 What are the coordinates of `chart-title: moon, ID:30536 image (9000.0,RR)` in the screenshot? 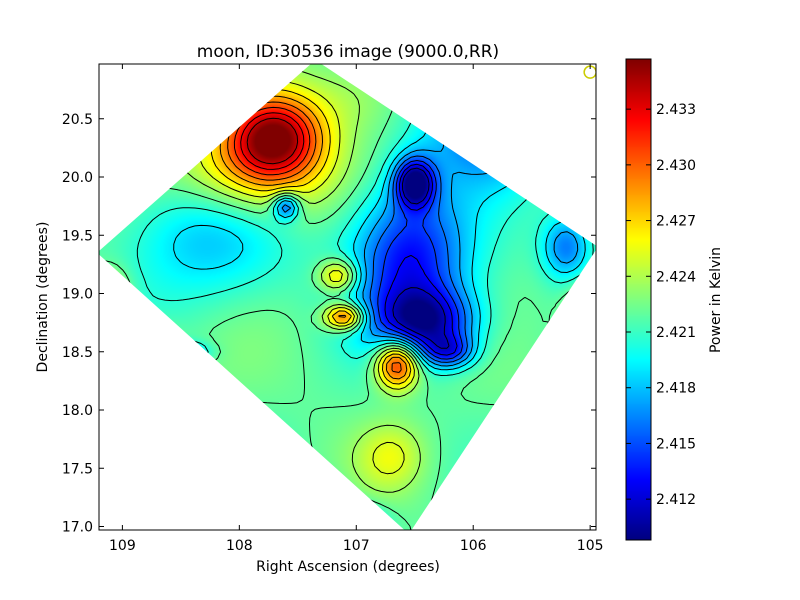 It's located at (348, 52).